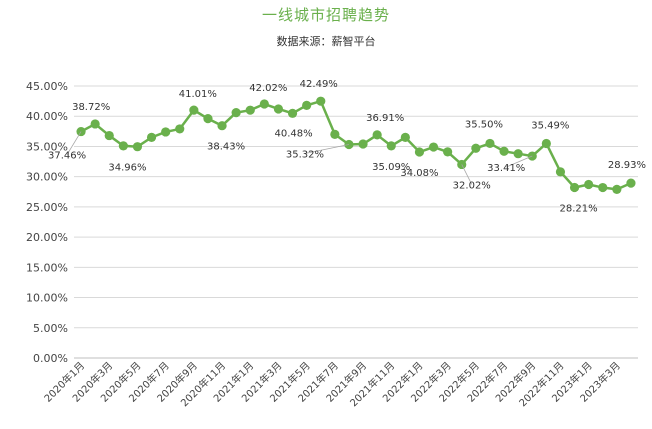  What do you see at coordinates (47, 177) in the screenshot?
I see `y-tick-label: 30.00%` at bounding box center [47, 177].